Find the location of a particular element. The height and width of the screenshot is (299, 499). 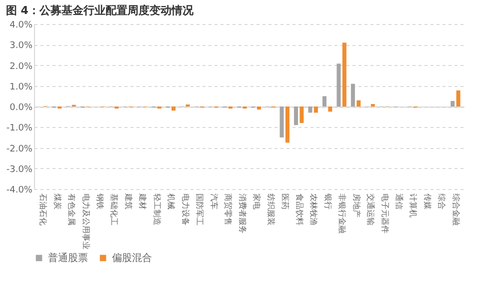

y-tick-label: 3.0% is located at coordinates (21, 46).